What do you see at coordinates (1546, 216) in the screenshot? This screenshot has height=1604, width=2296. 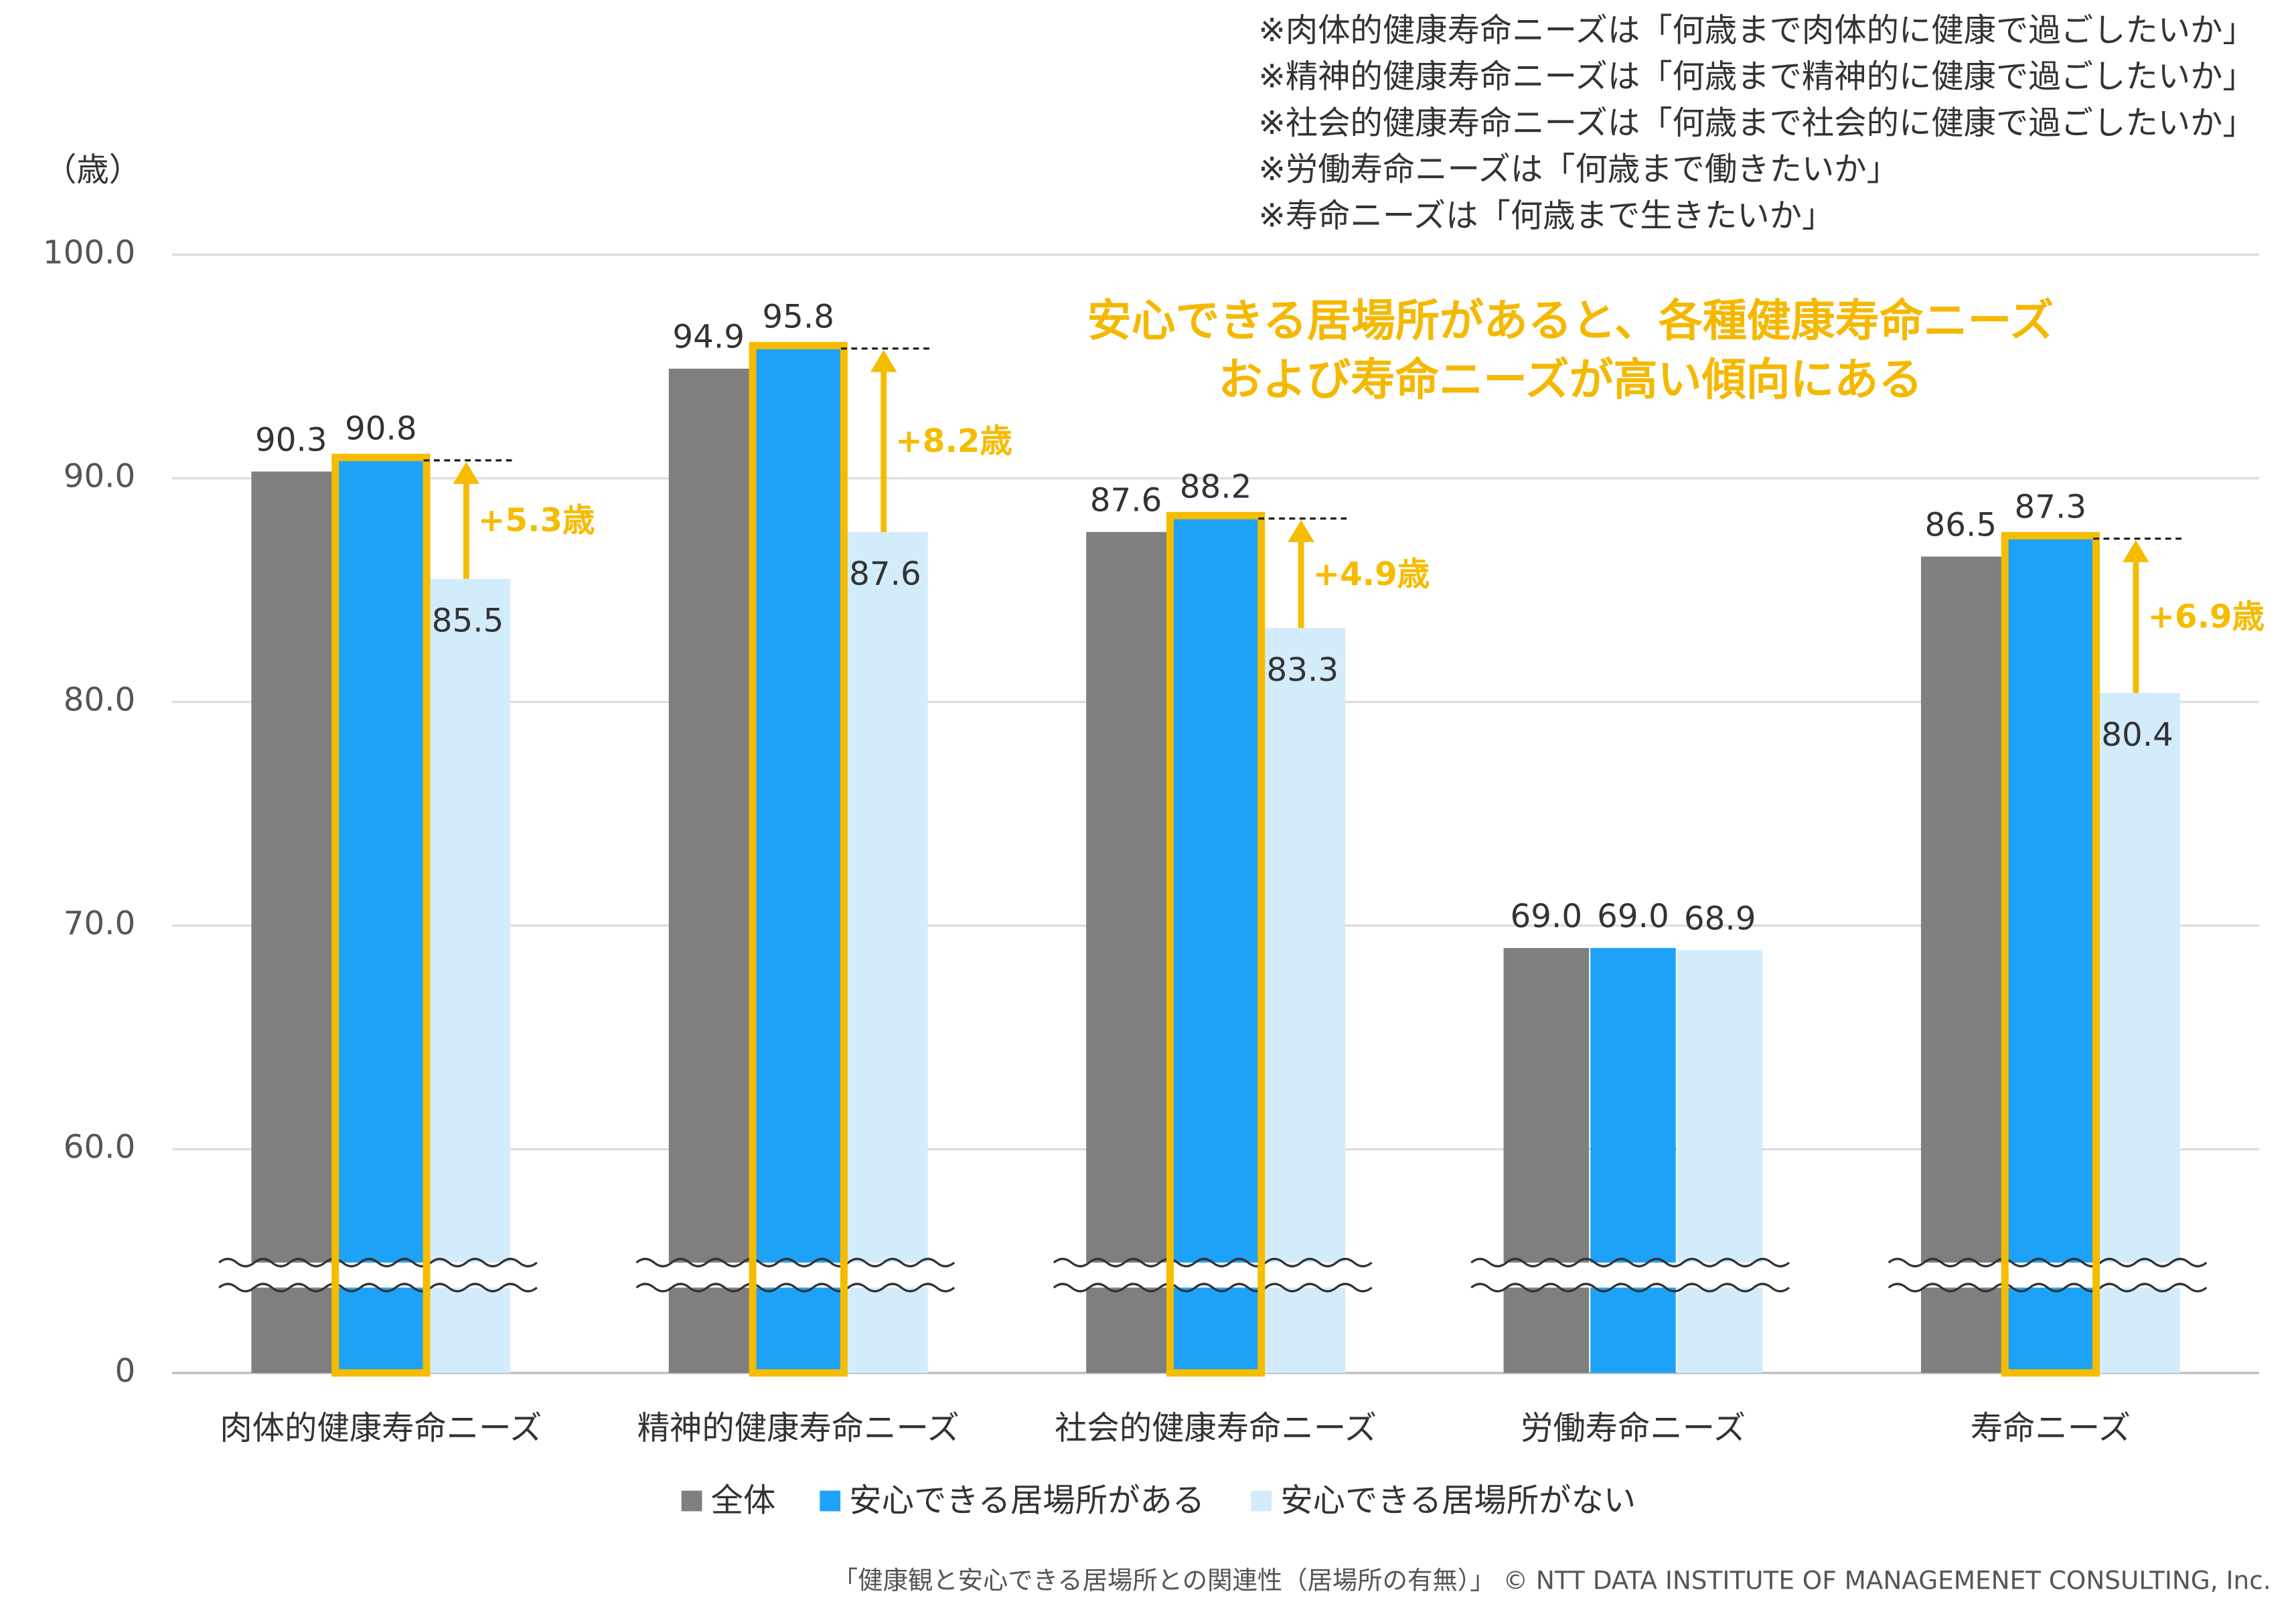 I see `note: ※寿命ニーズは「何歳まで生きたいか」` at bounding box center [1546, 216].